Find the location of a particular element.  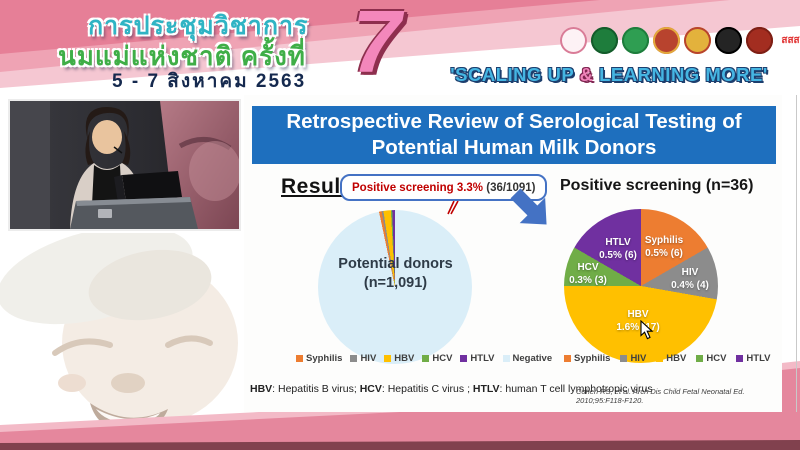

callout-pointer is located at coordinates (453, 208).